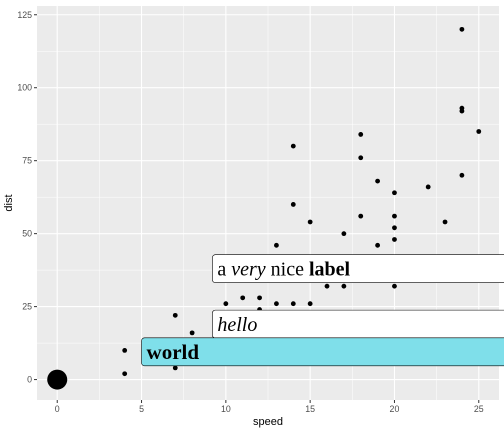 The image size is (504, 432). Describe the element at coordinates (27, 197) in the screenshot. I see `y-axis-ticks: 0 25 50 75 100 125` at that location.